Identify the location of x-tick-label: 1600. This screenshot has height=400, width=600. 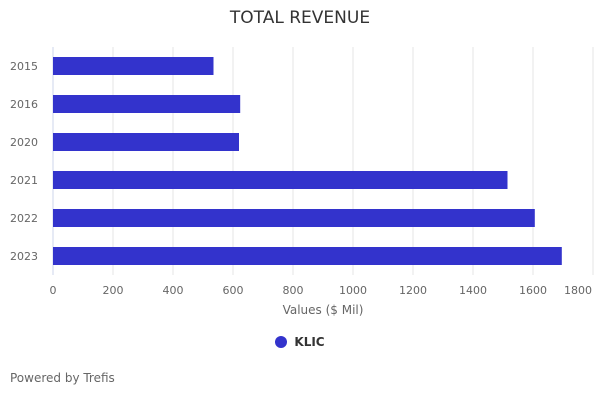
(533, 290).